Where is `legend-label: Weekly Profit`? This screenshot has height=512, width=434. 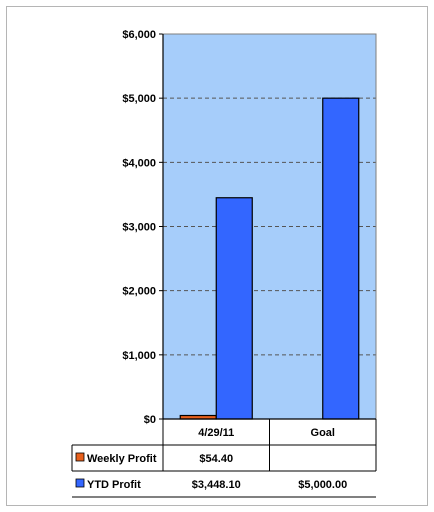
legend-label: Weekly Profit is located at coordinates (122, 459).